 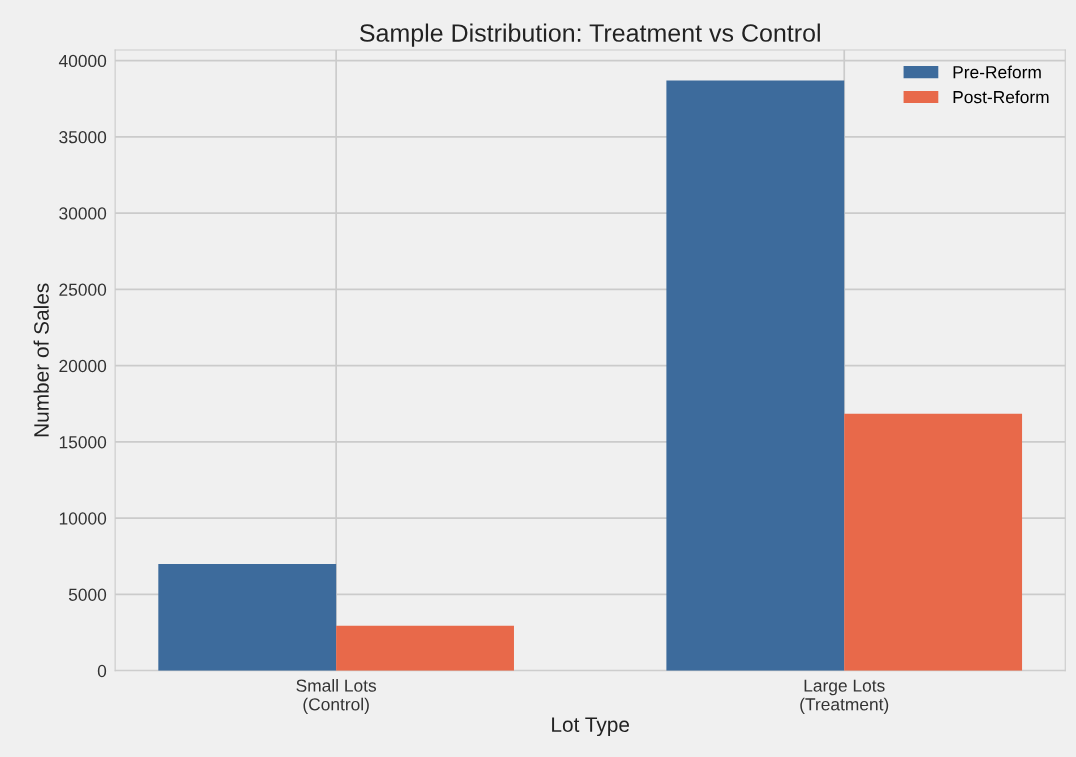 What do you see at coordinates (1001, 97) in the screenshot?
I see `legend-label: Post-Reform` at bounding box center [1001, 97].